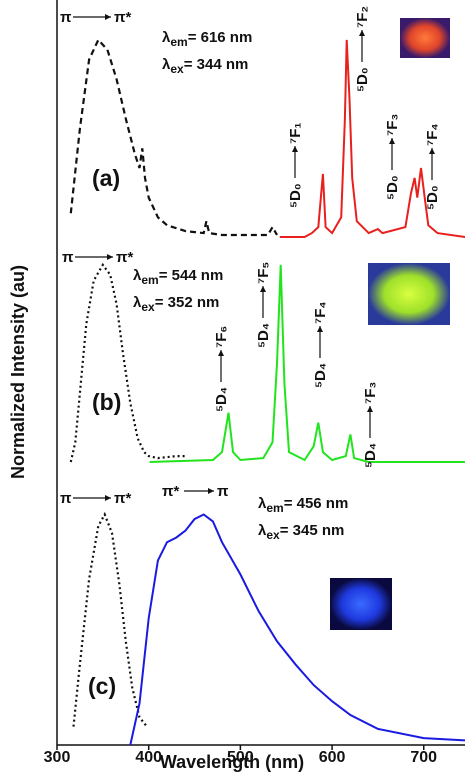 This screenshot has height=773, width=465. Describe the element at coordinates (148, 757) in the screenshot. I see `x-tick-label: 400` at that location.